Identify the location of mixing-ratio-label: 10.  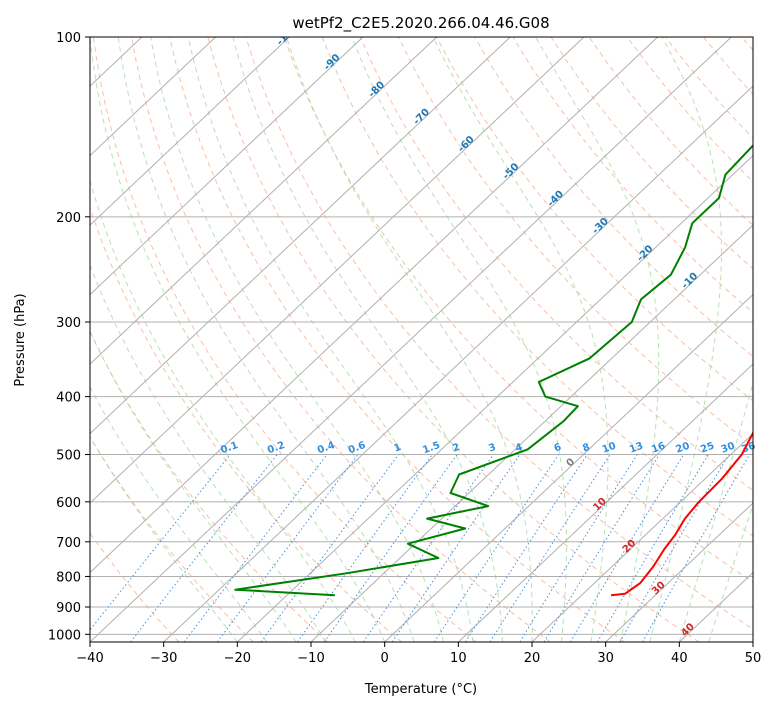
(609, 448).